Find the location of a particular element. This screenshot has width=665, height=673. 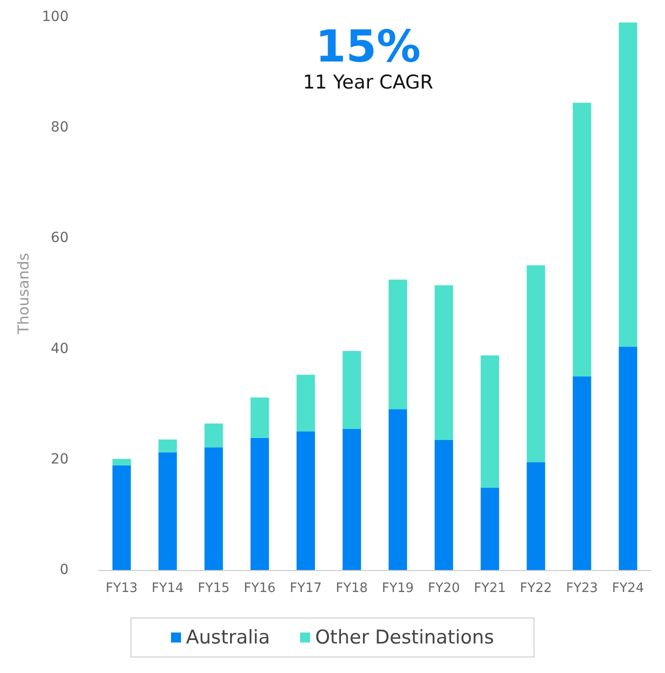

x-tick-label: FY21 is located at coordinates (490, 588).